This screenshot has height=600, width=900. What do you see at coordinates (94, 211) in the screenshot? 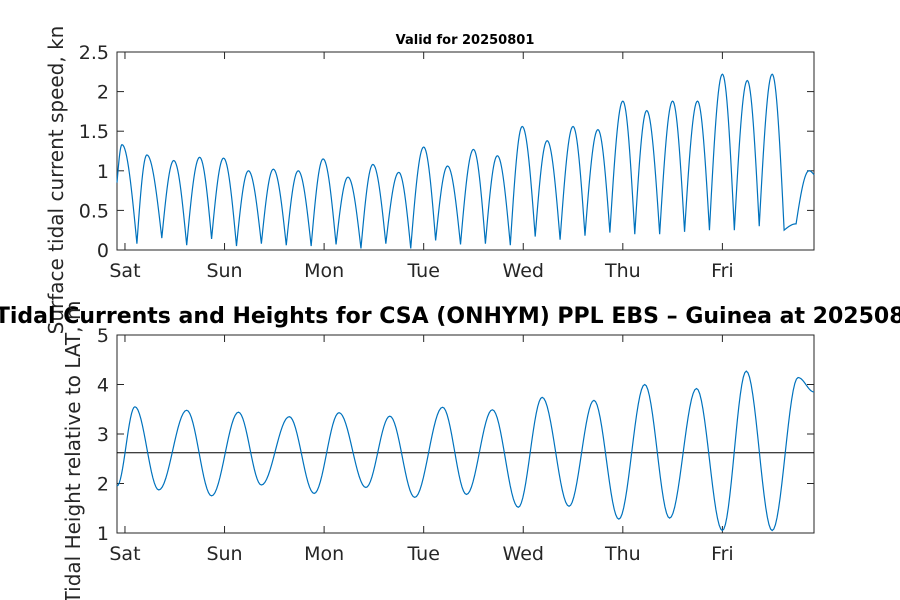
I see `y-tick-label: 0.5` at bounding box center [94, 211].